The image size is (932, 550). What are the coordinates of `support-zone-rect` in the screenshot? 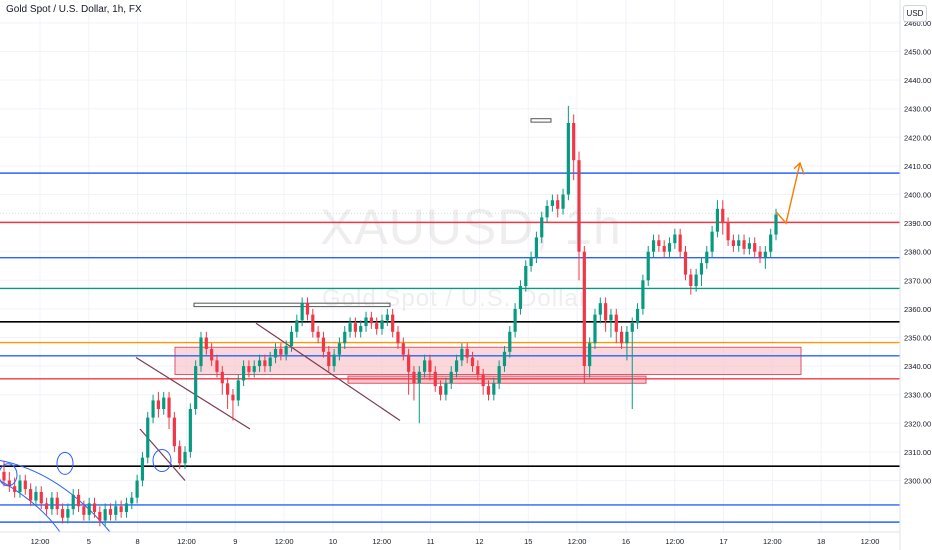 It's located at (488, 361).